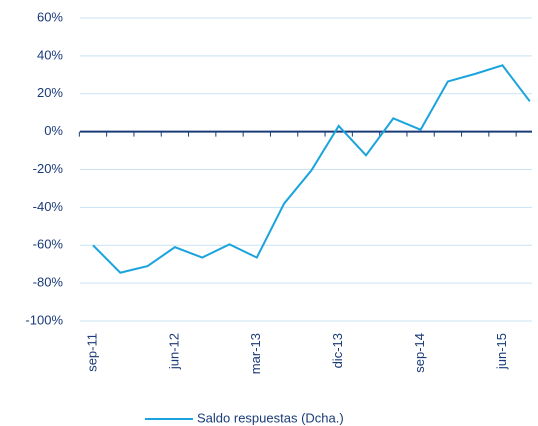 The height and width of the screenshot is (426, 538). Describe the element at coordinates (173, 351) in the screenshot. I see `x-tick-label: jun-12` at that location.